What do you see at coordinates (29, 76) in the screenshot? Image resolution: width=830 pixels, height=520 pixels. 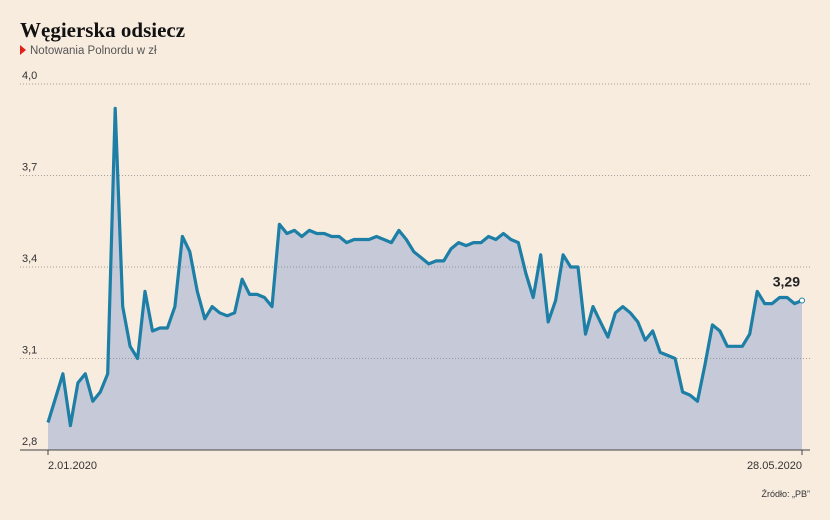 I see `y-tick-label: 4,0` at bounding box center [29, 76].